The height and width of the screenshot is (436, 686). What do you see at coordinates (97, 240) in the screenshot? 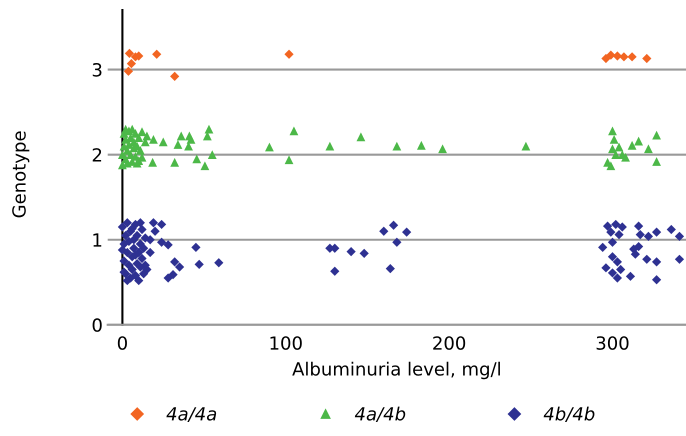
I see `y-tick-label: 1` at bounding box center [97, 240].